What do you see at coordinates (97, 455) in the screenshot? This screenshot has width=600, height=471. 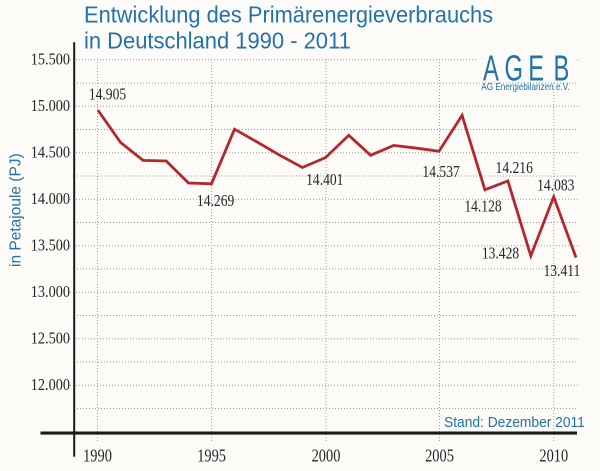 I see `svg-text: 1990` at bounding box center [97, 455].